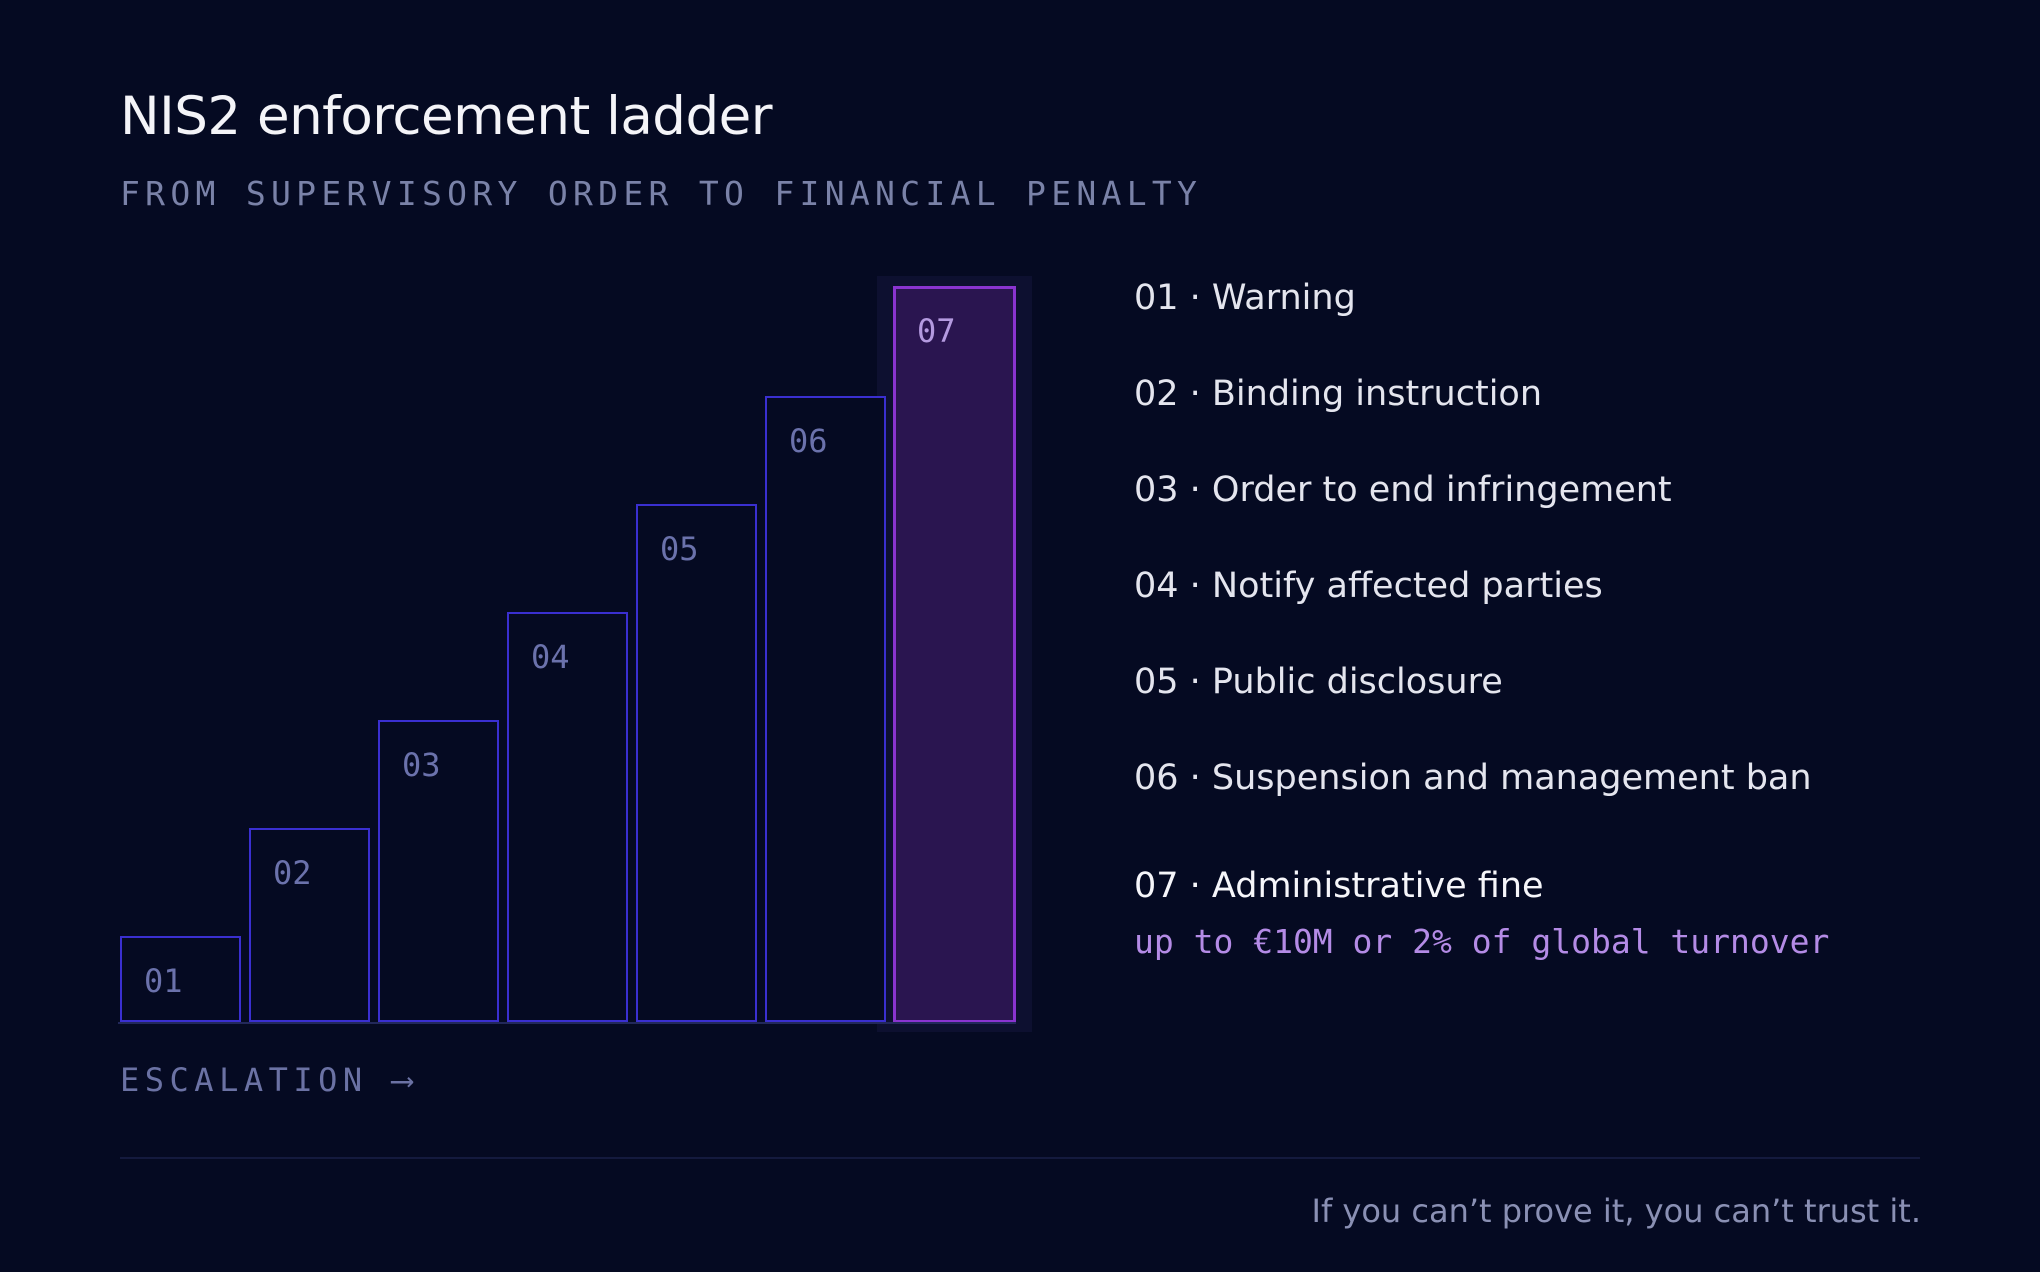 The width and height of the screenshot is (2040, 1272). Describe the element at coordinates (1339, 886) in the screenshot. I see `list-item-administrative-fine: 07 · Administrative fine` at that location.